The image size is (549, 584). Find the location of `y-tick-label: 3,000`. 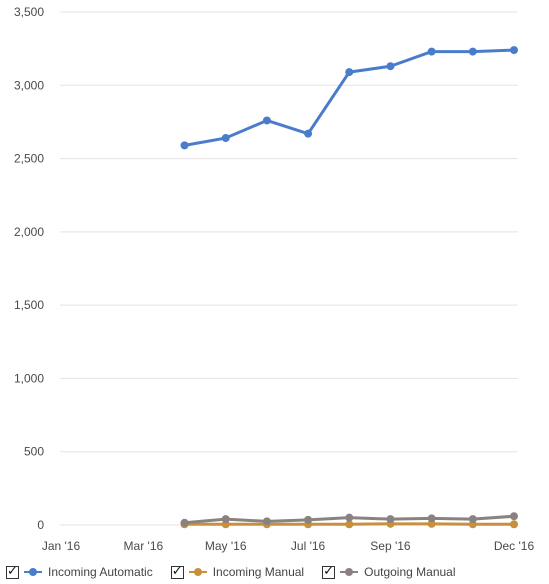

y-tick-label: 3,000 is located at coordinates (29, 85).